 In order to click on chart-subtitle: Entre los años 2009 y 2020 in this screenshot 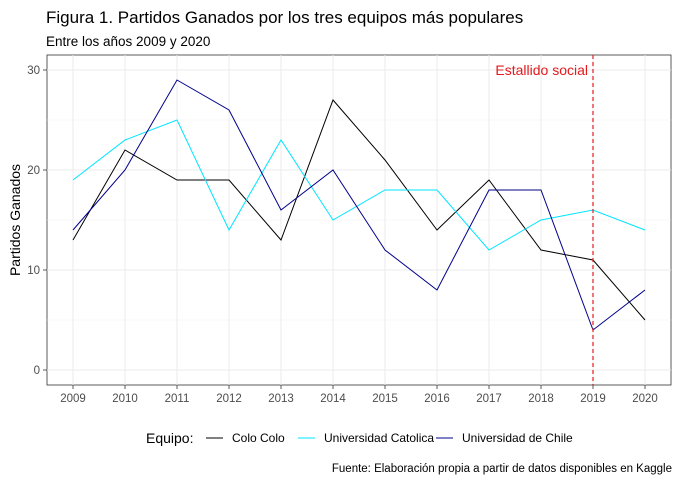, I will do `click(128, 41)`.